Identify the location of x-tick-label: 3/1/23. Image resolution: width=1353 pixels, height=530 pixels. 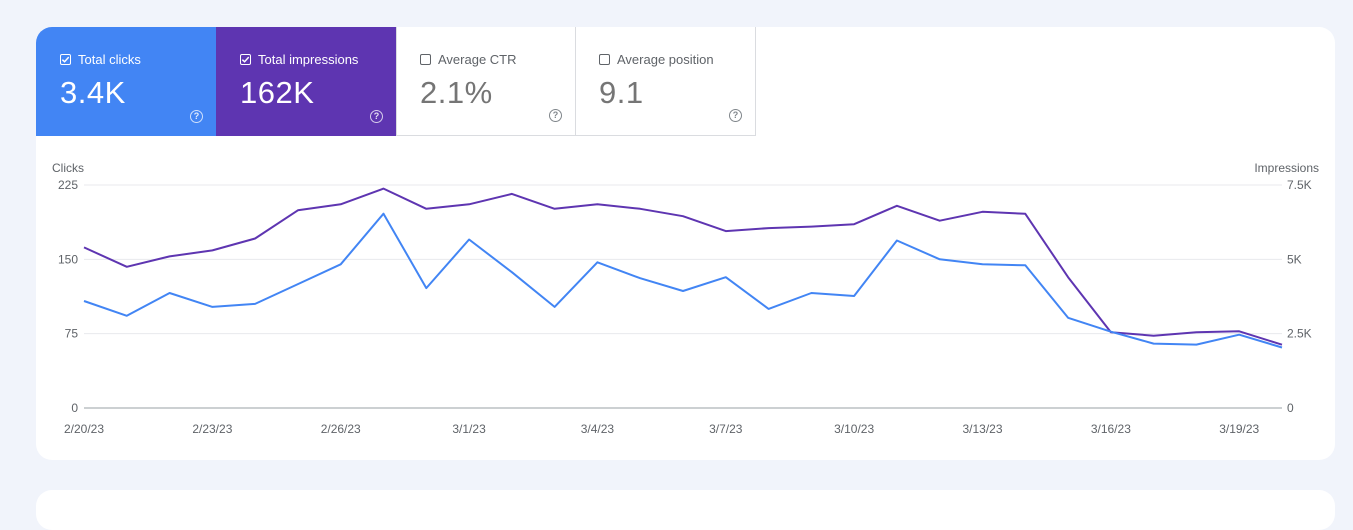
(469, 429).